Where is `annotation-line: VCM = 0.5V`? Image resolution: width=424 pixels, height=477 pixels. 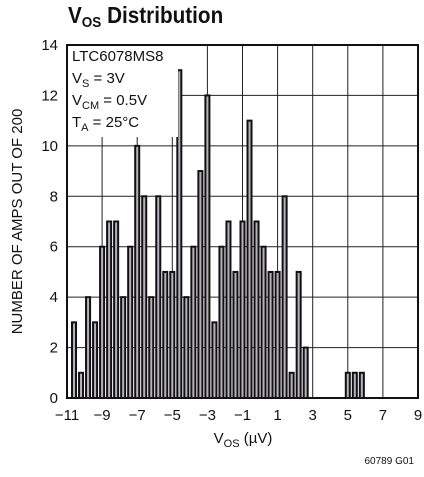
annotation-line: VCM = 0.5V is located at coordinates (109, 102).